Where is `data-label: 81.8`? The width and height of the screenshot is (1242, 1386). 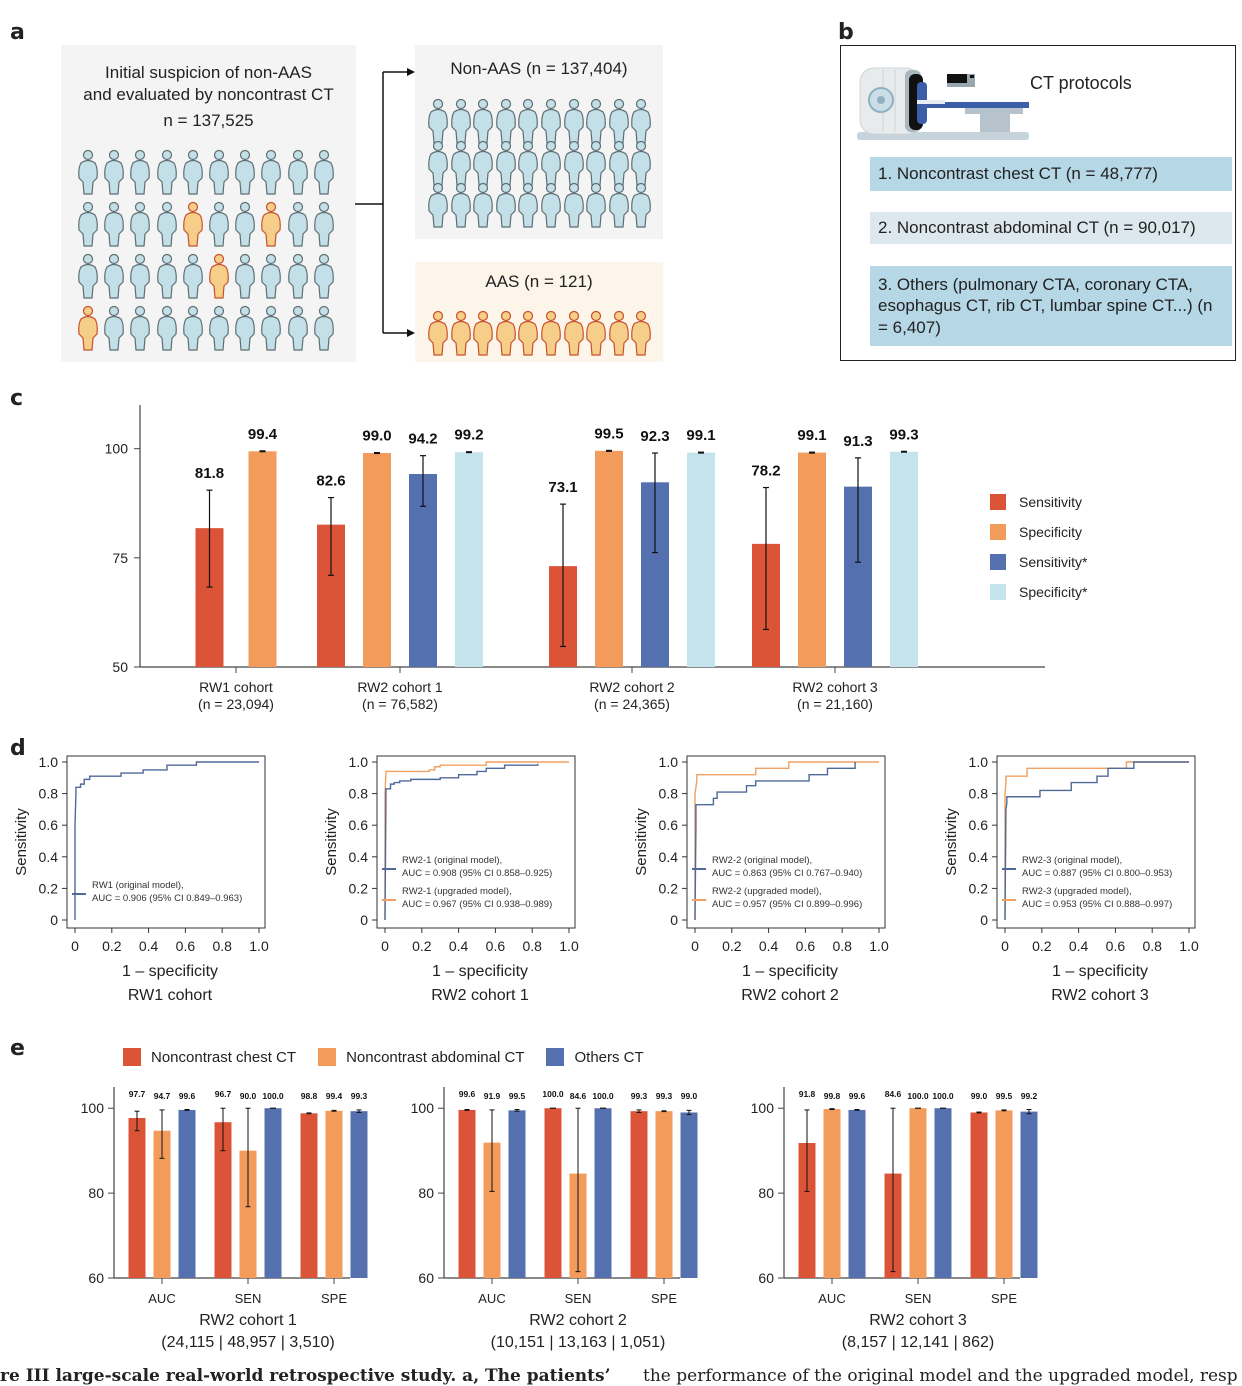
data-label: 81.8 is located at coordinates (209, 473).